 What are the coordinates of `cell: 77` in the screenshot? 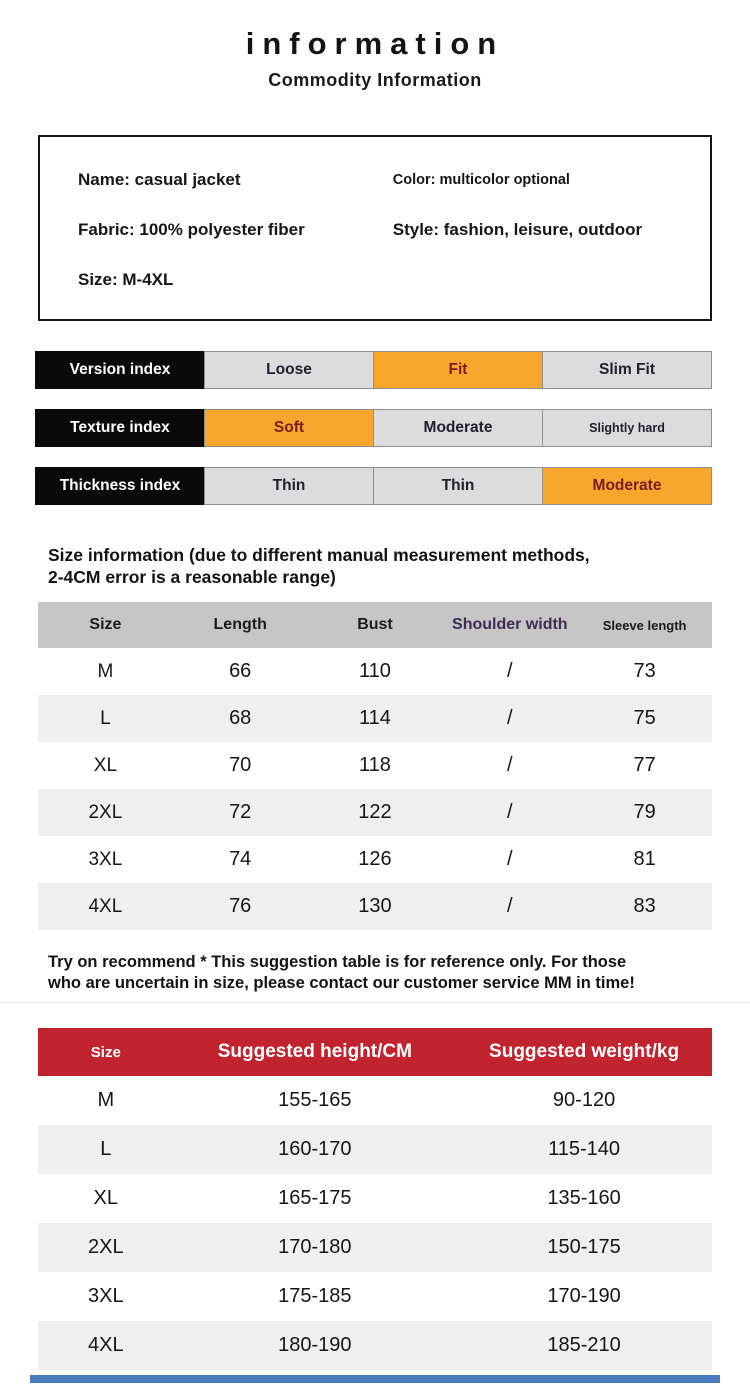 It's located at (644, 765).